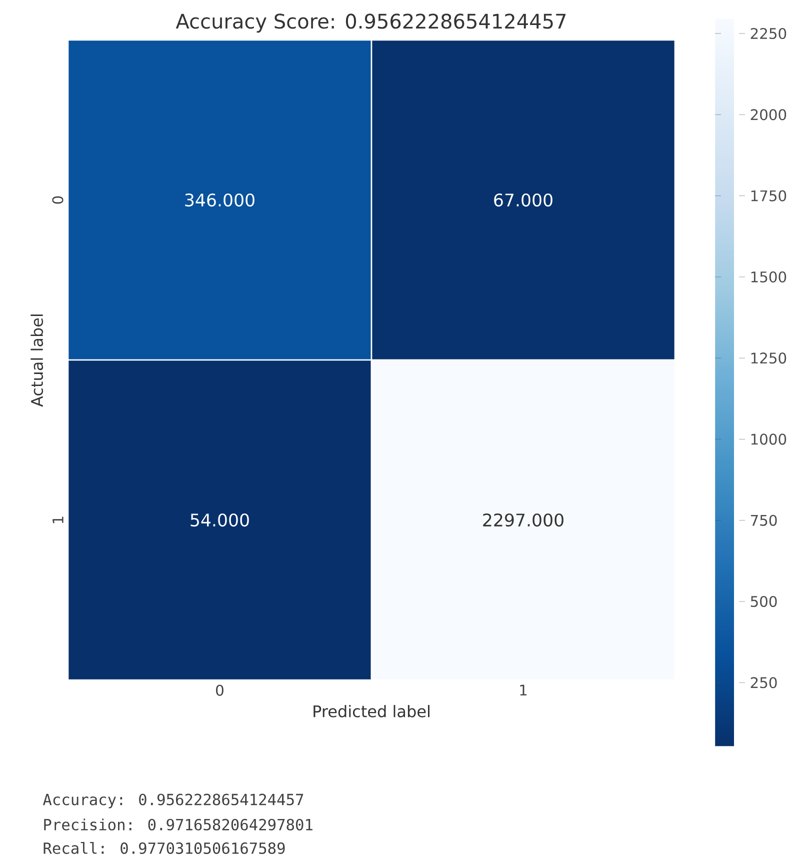  I want to click on color-bar-label: 2250, so click(768, 34).